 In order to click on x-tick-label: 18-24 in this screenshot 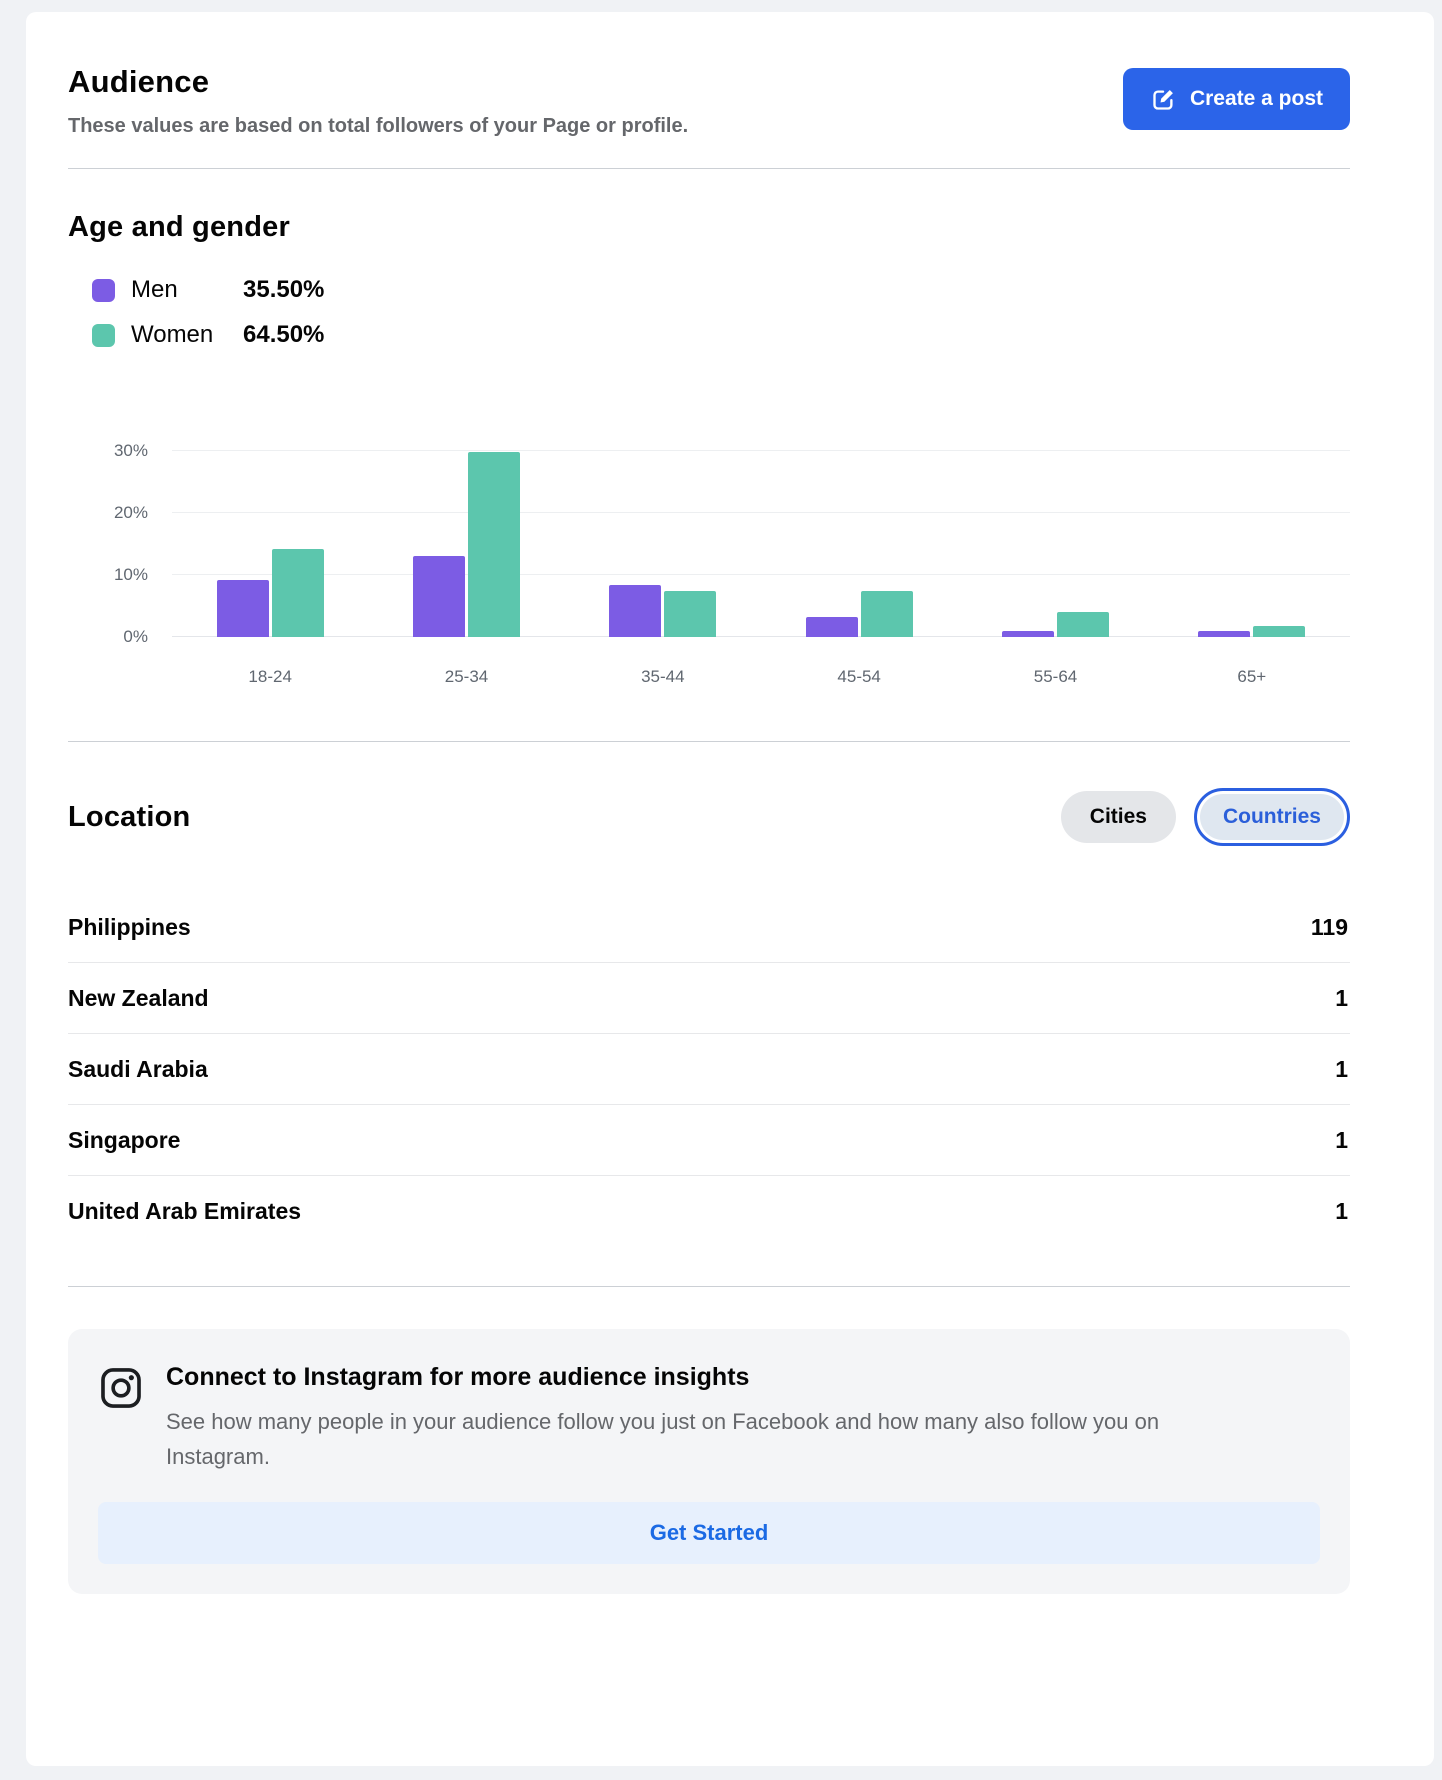, I will do `click(270, 676)`.